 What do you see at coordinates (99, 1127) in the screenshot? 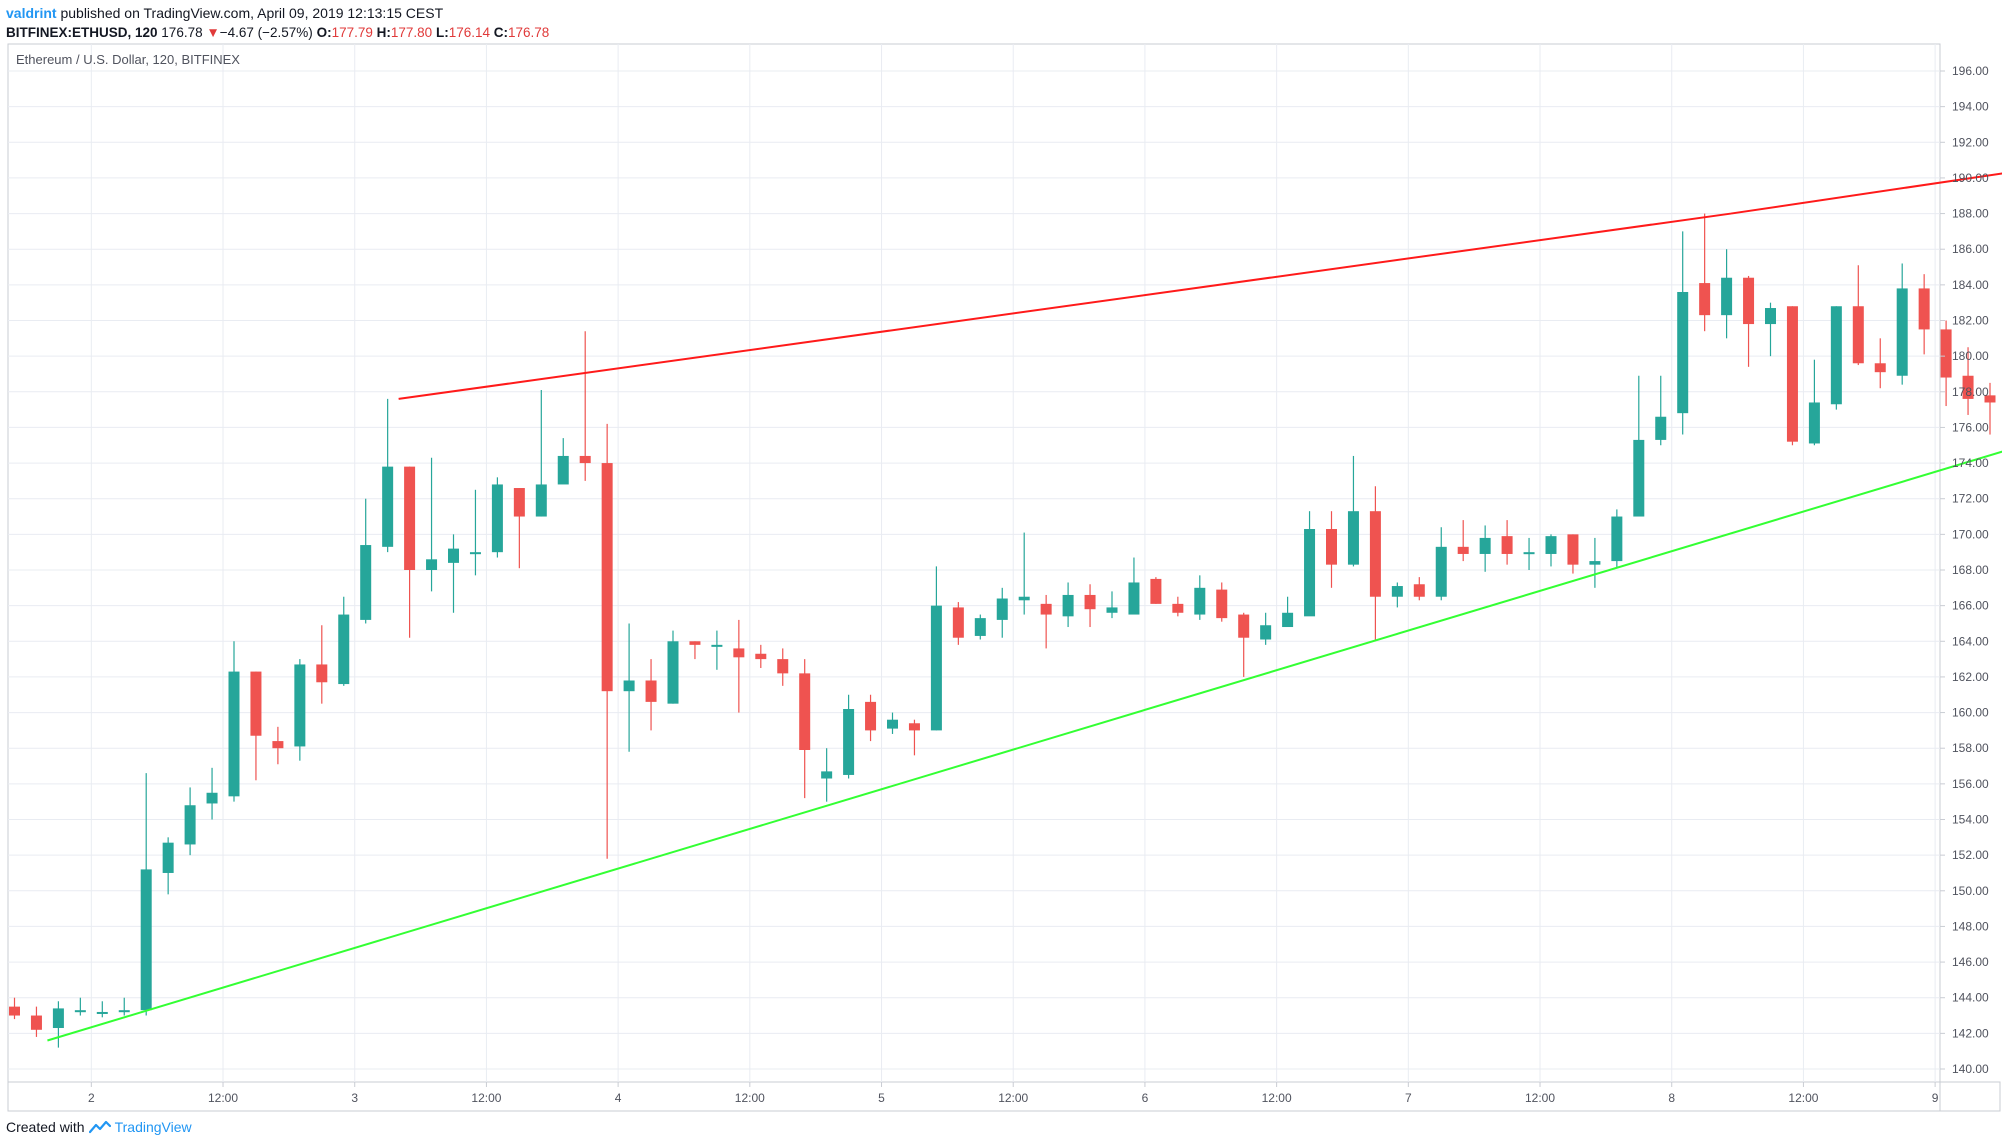
I see `footer: Created with TradingView` at bounding box center [99, 1127].